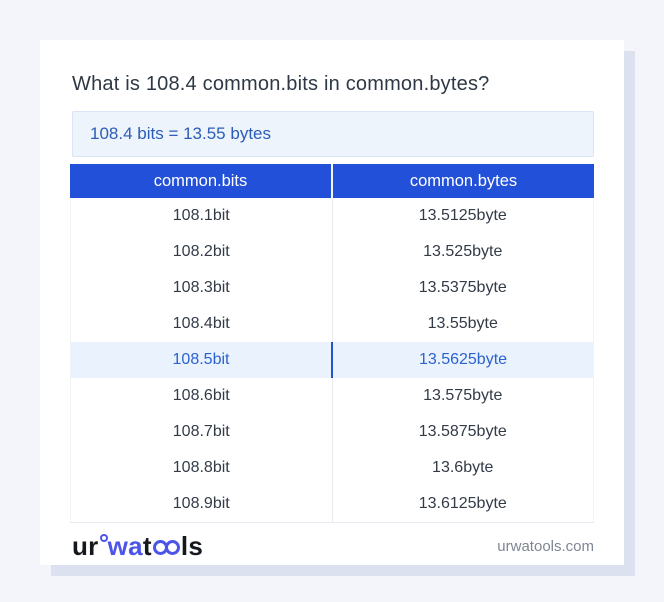 The height and width of the screenshot is (602, 664). Describe the element at coordinates (202, 216) in the screenshot. I see `bits-cell: 108.1bit` at that location.